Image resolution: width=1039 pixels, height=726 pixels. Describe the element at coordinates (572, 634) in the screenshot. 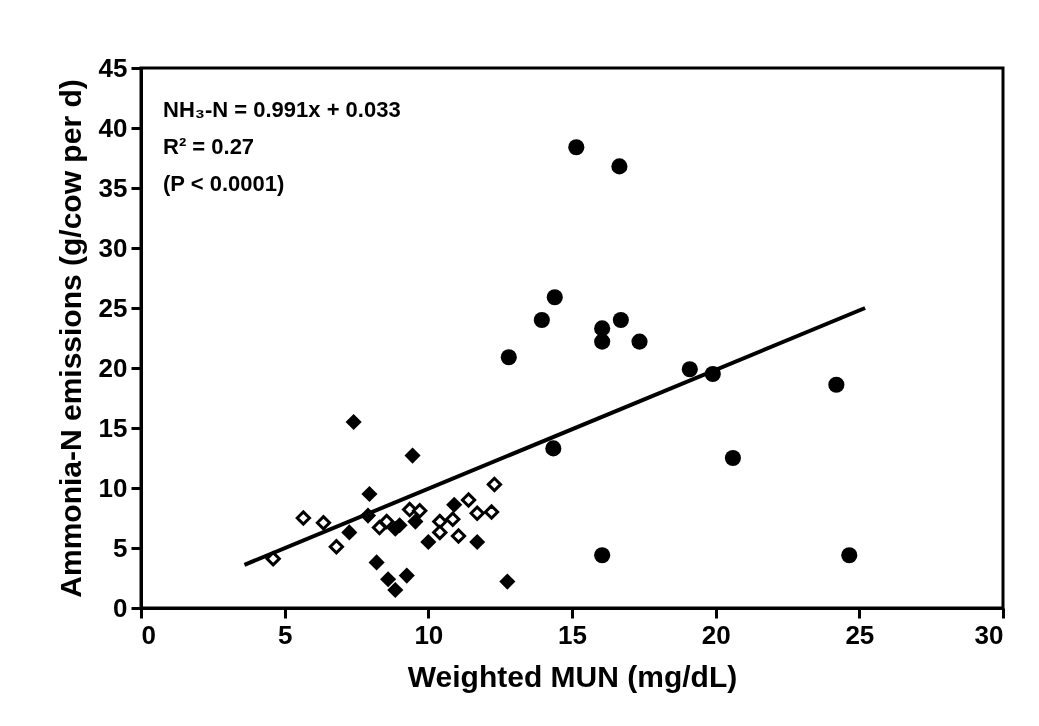

I see `x-tick-label: 15` at that location.